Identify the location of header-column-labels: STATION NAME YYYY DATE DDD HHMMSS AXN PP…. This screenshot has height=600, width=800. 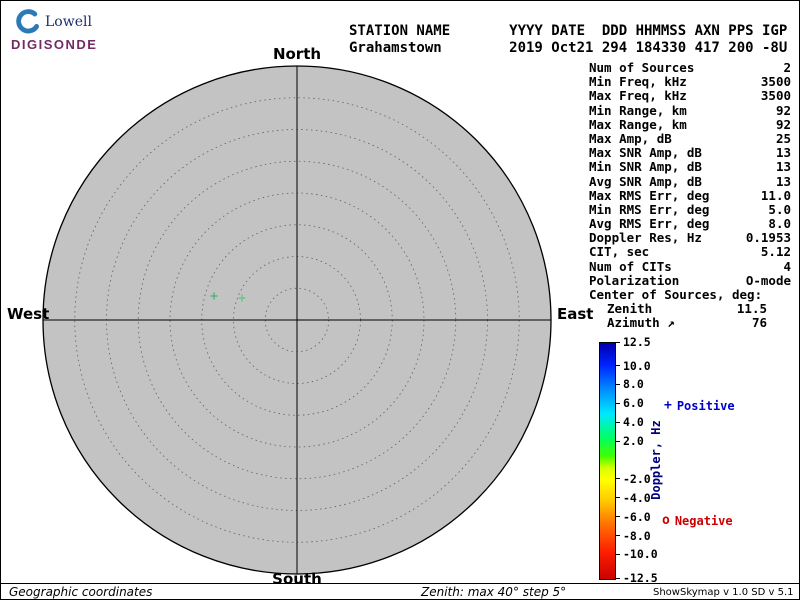
(568, 31).